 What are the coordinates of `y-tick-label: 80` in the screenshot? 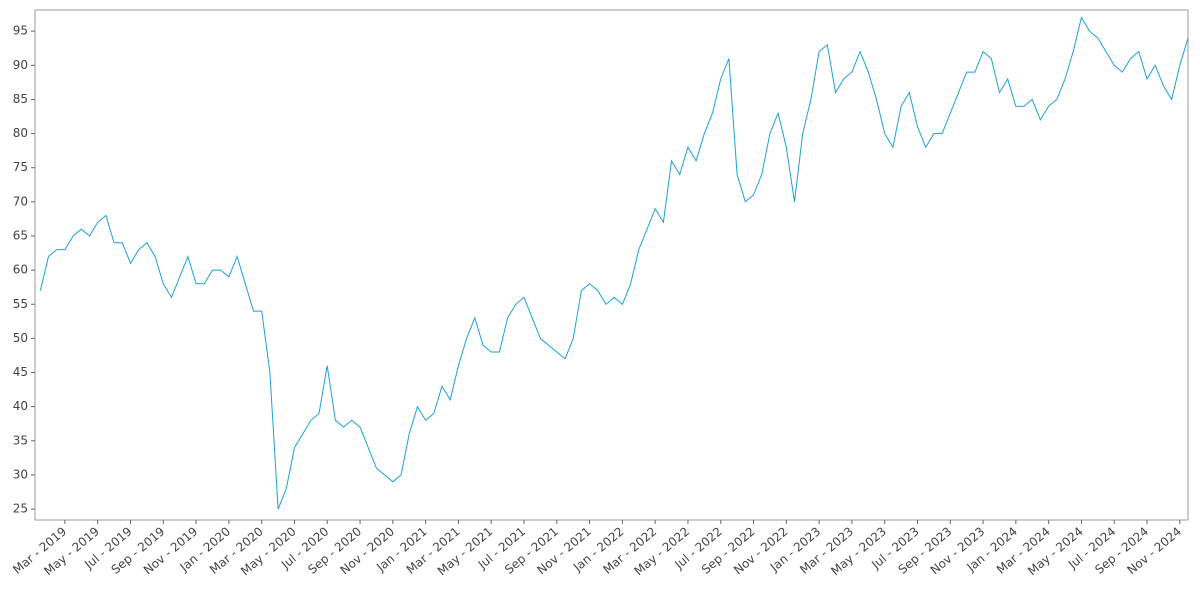 It's located at (20, 133).